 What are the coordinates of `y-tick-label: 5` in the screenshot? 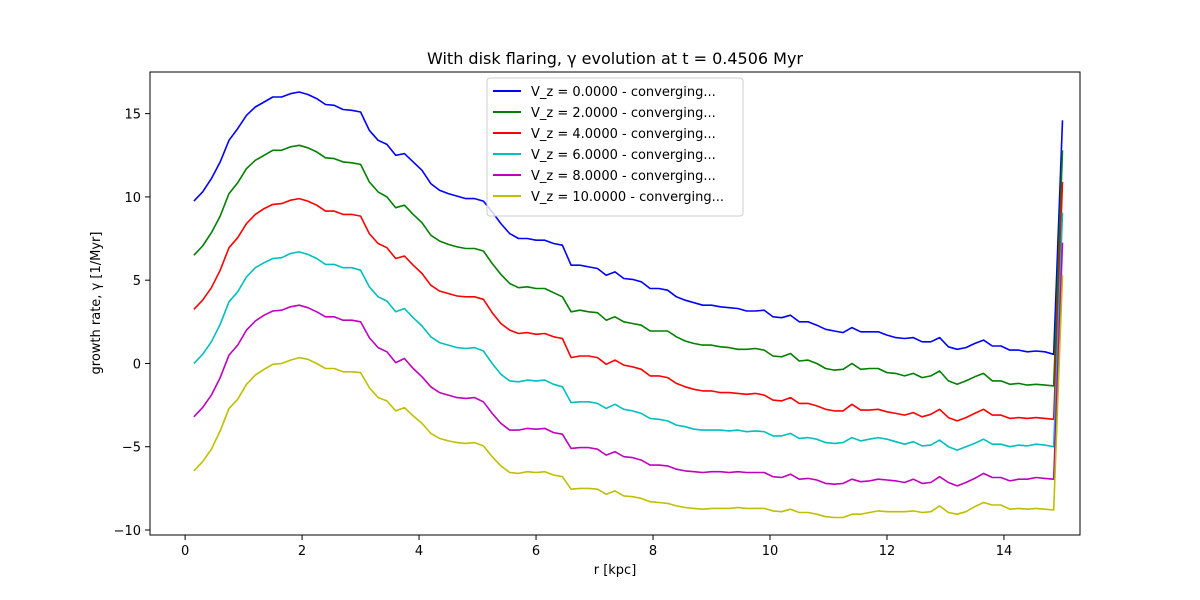 It's located at (137, 281).